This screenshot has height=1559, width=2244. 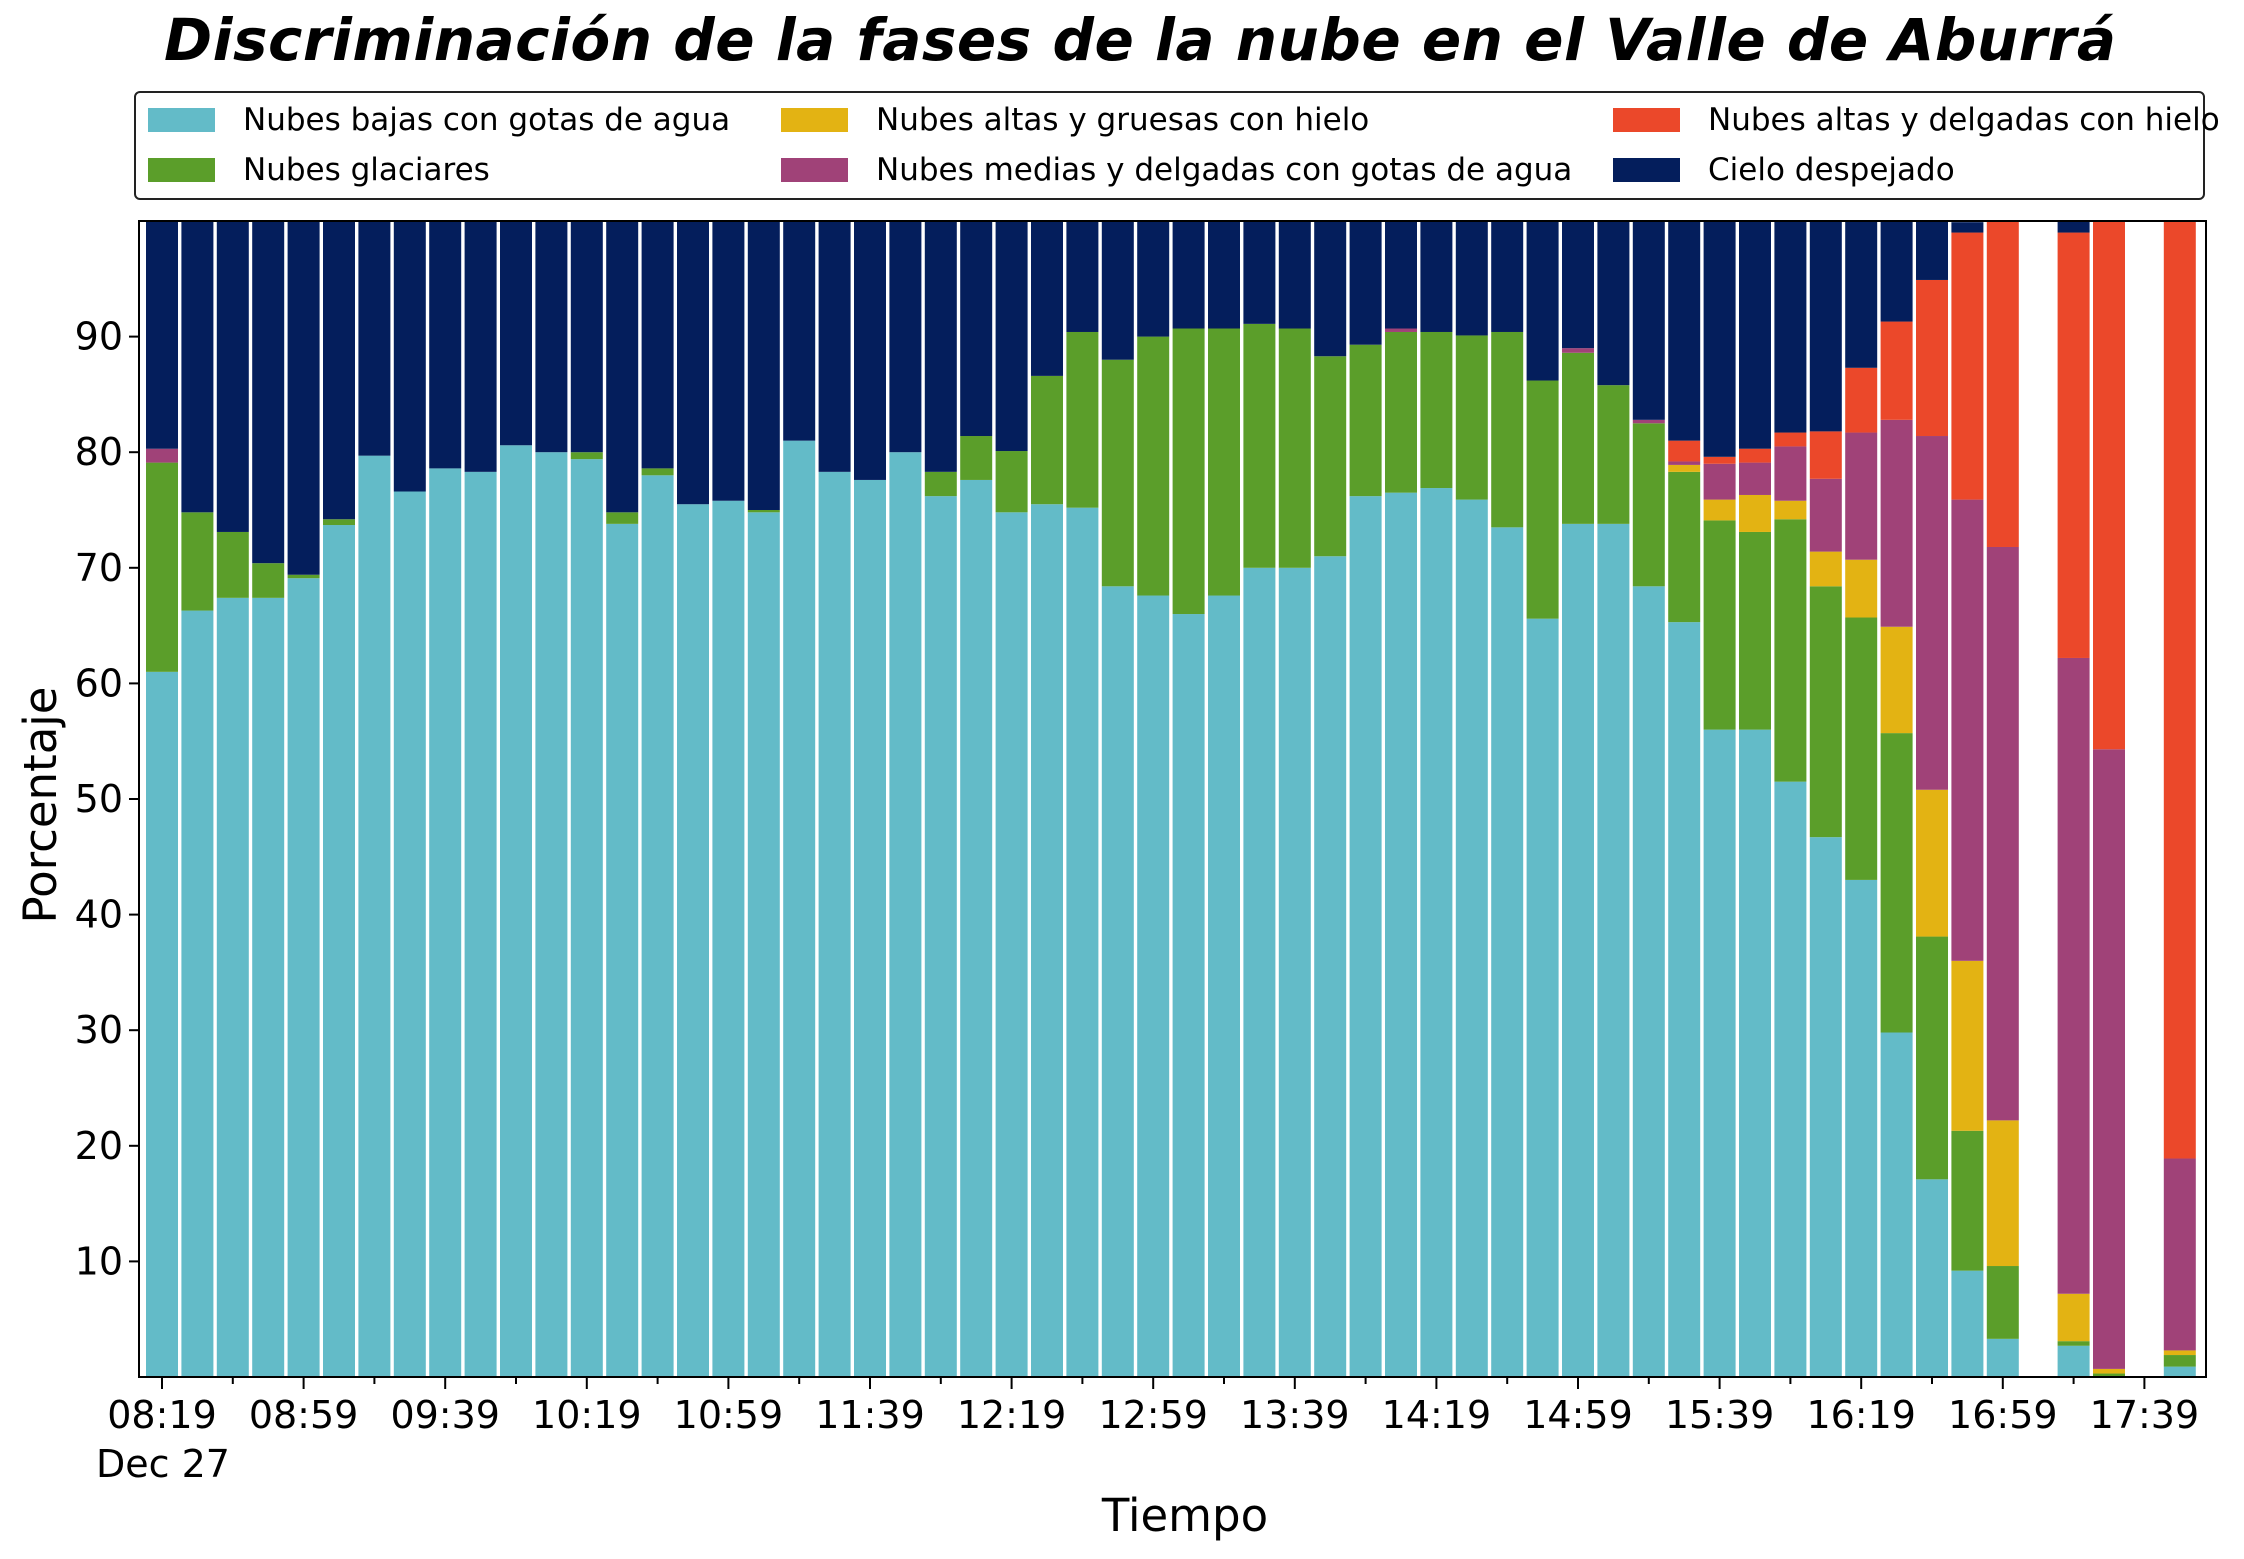 What do you see at coordinates (814, 120) in the screenshot?
I see `legend-swatch` at bounding box center [814, 120].